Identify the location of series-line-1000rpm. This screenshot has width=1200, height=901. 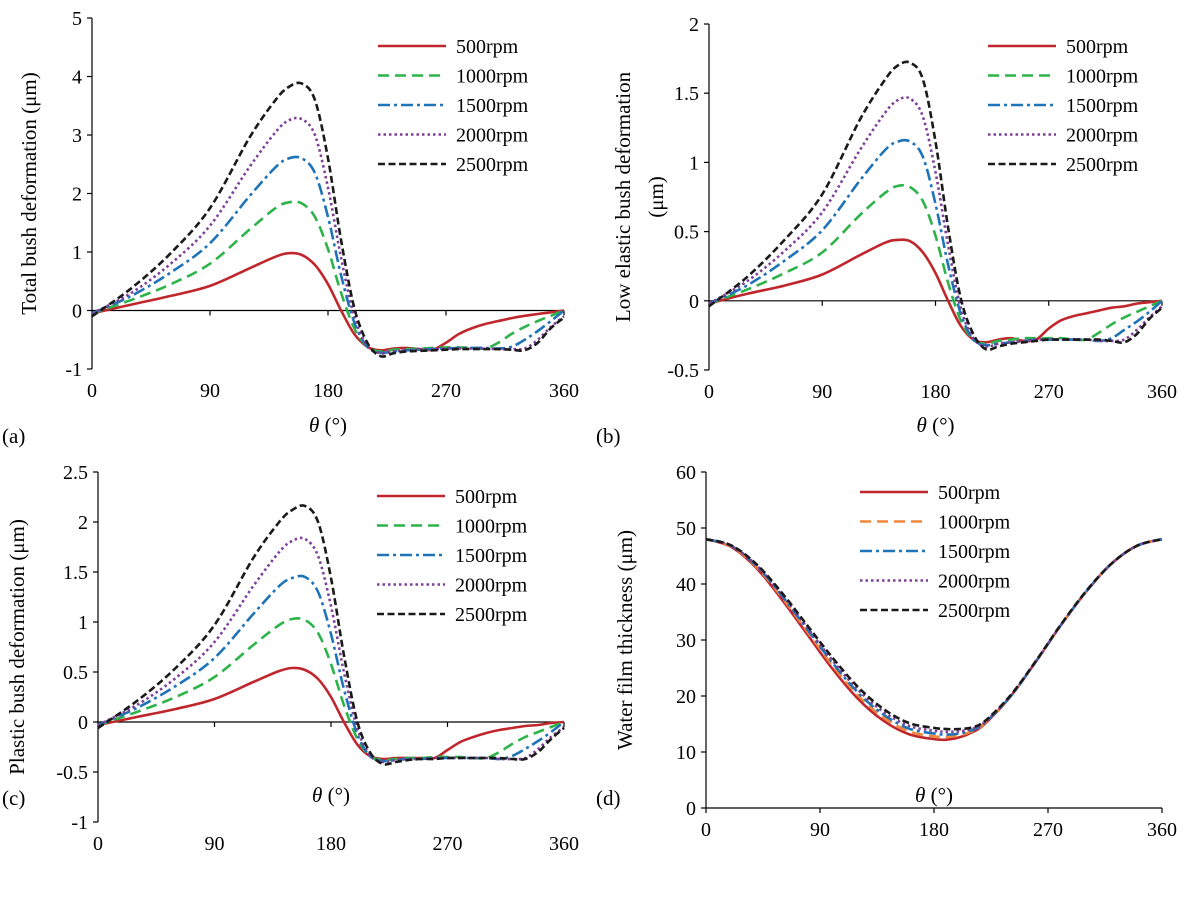
(331, 689).